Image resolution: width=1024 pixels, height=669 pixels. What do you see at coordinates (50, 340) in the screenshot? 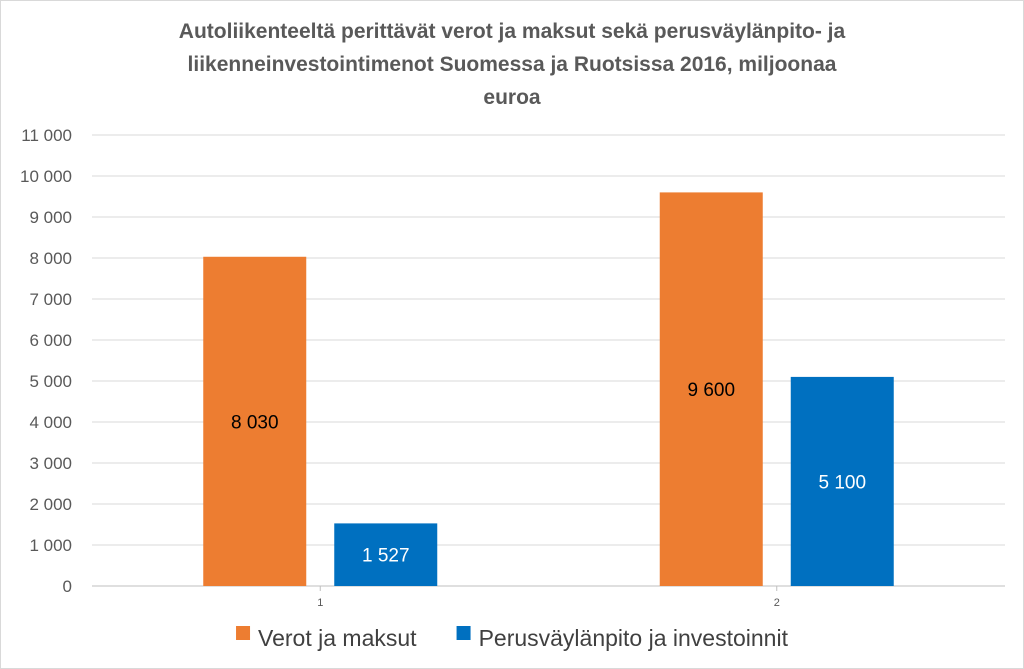
I see `y-tick-label: 6 000` at bounding box center [50, 340].